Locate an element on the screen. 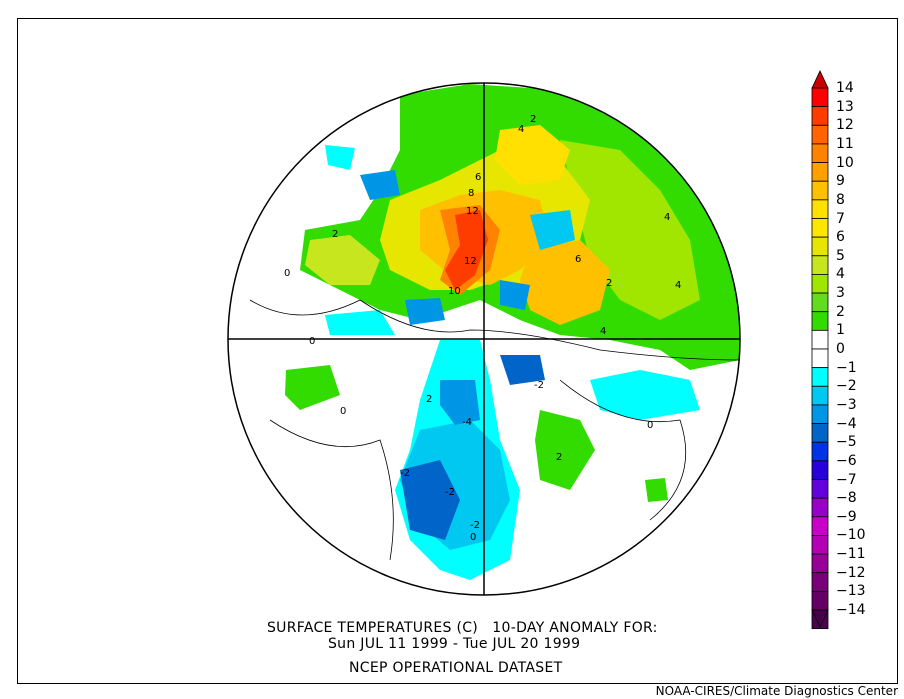 This screenshot has width=904, height=699. contour-label: 8 is located at coordinates (471, 193).